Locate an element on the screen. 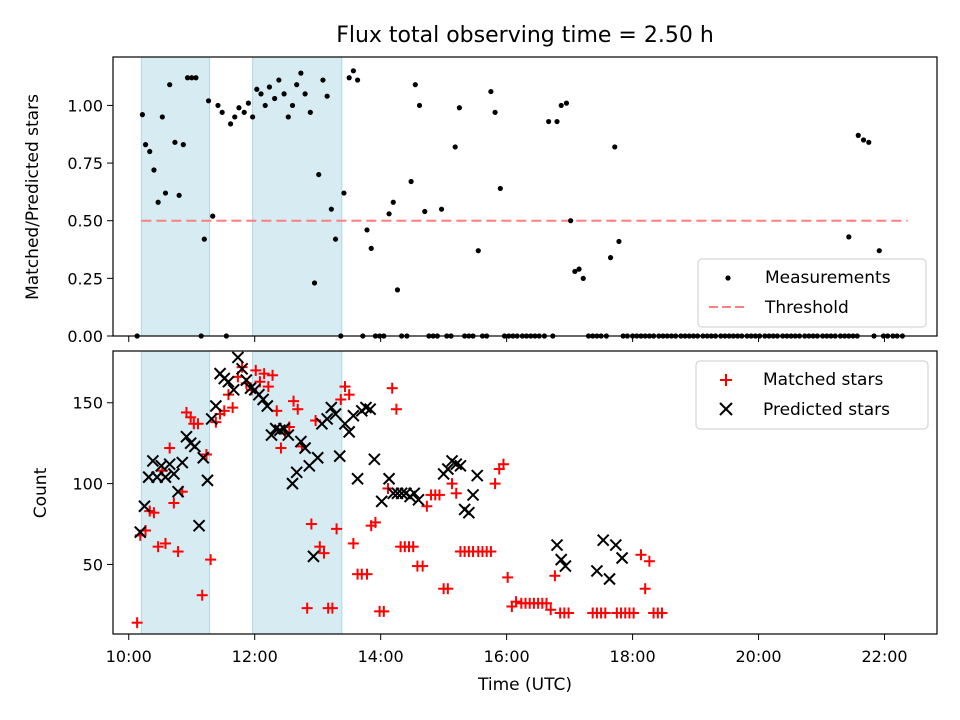  bottom-x-ticks: 10:00 12:00 14:00 16:00 18:00 20:00 22:00 is located at coordinates (507, 650).